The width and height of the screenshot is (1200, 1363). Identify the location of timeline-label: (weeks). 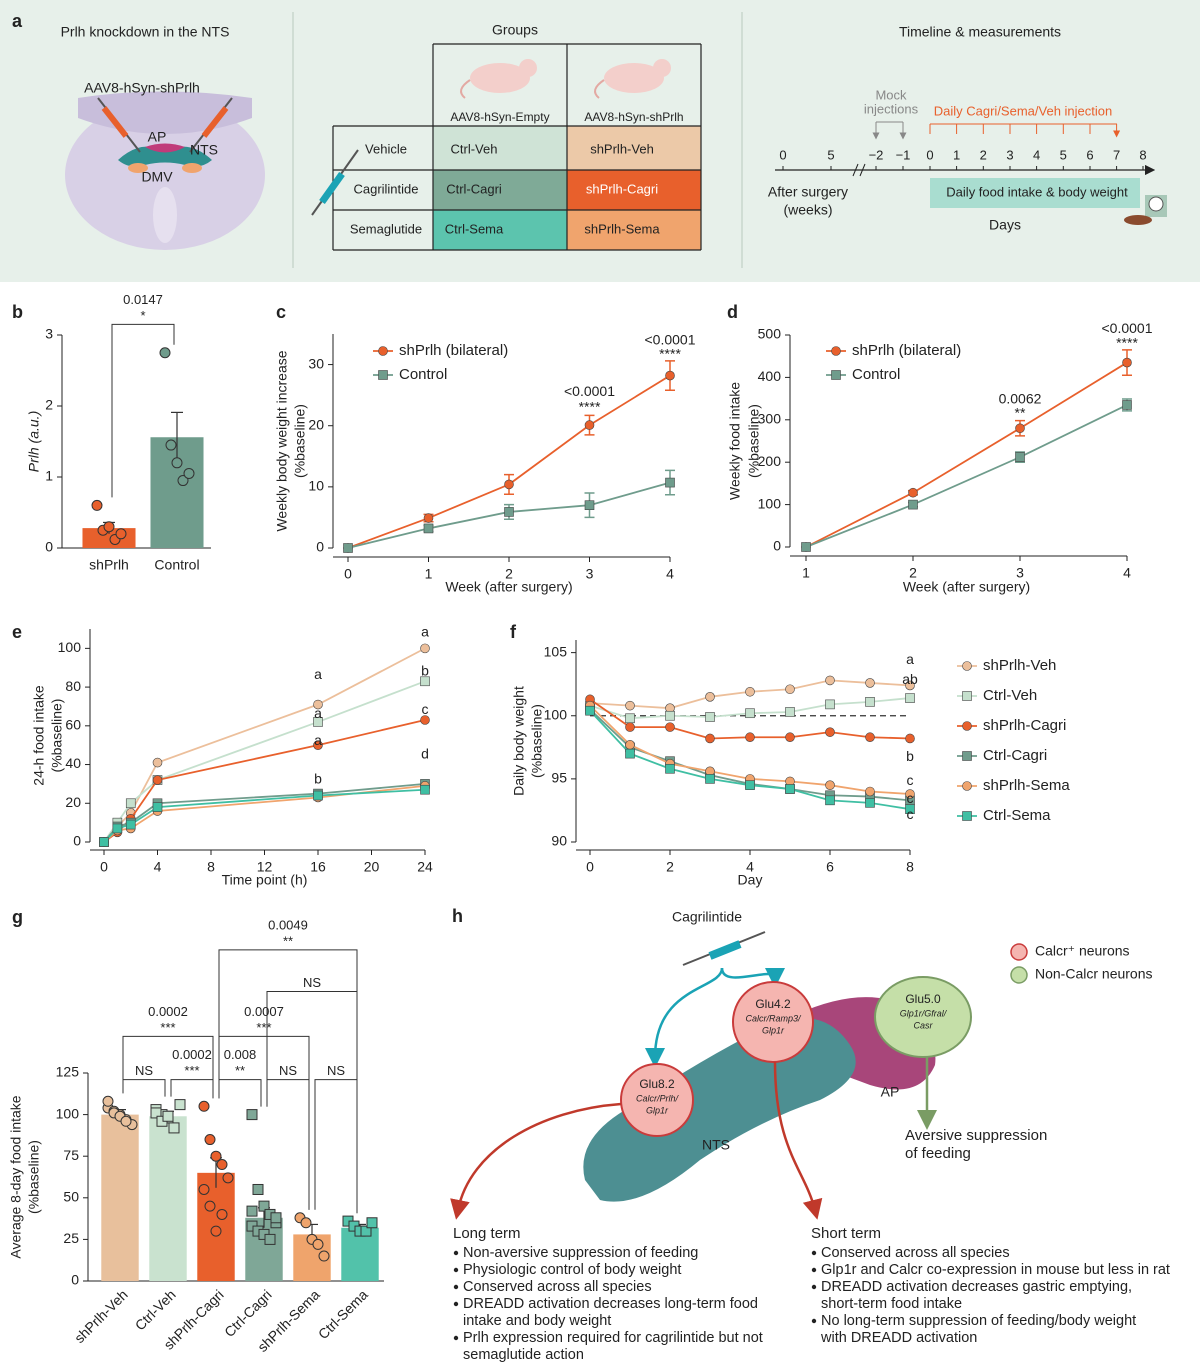
(807, 210).